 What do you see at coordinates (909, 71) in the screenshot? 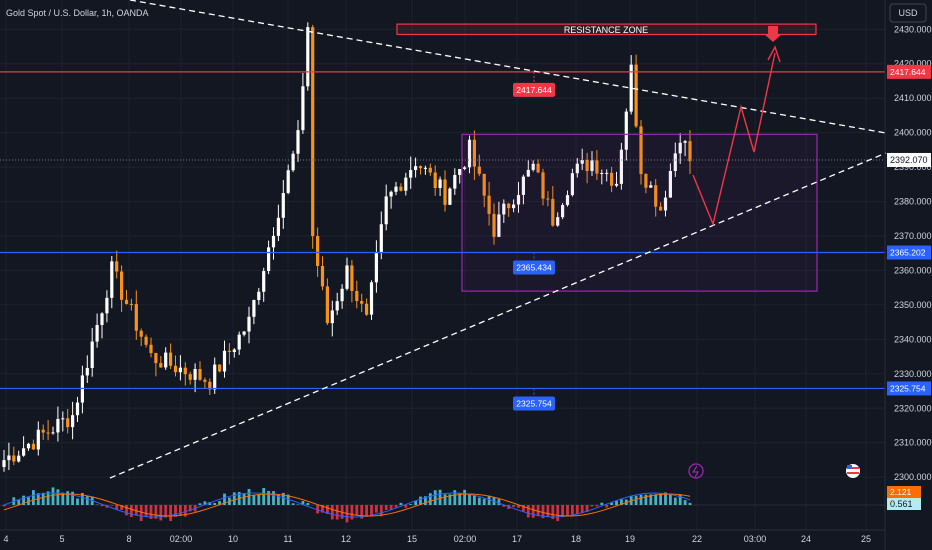
I see `price-axis-level-tag` at bounding box center [909, 71].